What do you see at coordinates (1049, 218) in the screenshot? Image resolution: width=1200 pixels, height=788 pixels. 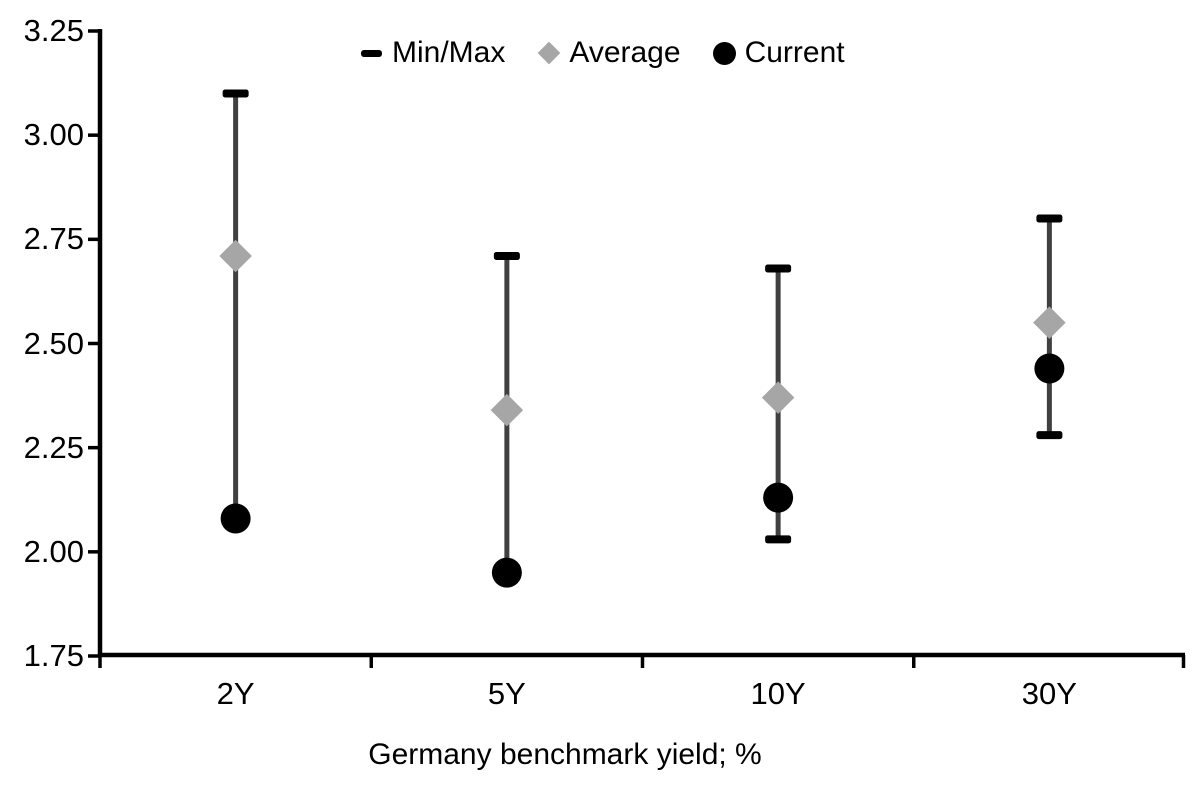 I see `max-cap-30y` at bounding box center [1049, 218].